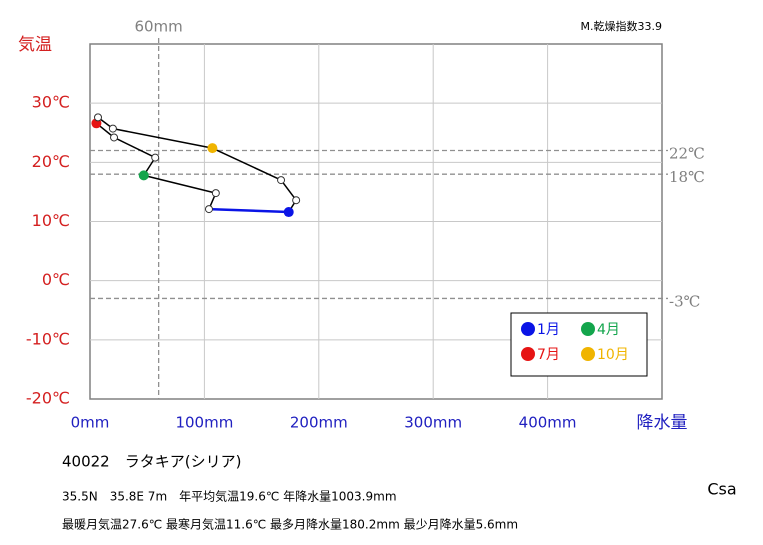 This screenshot has height=545, width=763. Describe the element at coordinates (151, 462) in the screenshot. I see `station: 40022 ラタキア(シリア)` at that location.